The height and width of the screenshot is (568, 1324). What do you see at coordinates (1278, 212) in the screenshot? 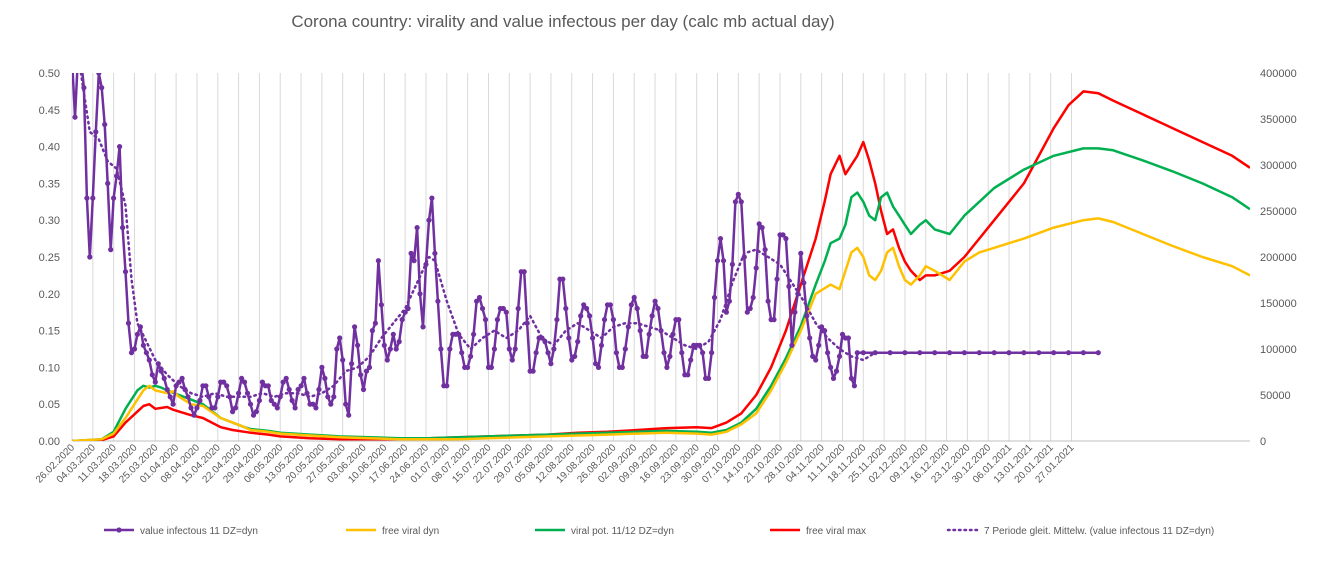
I see `y-right-tick-label: 250000` at bounding box center [1278, 212].